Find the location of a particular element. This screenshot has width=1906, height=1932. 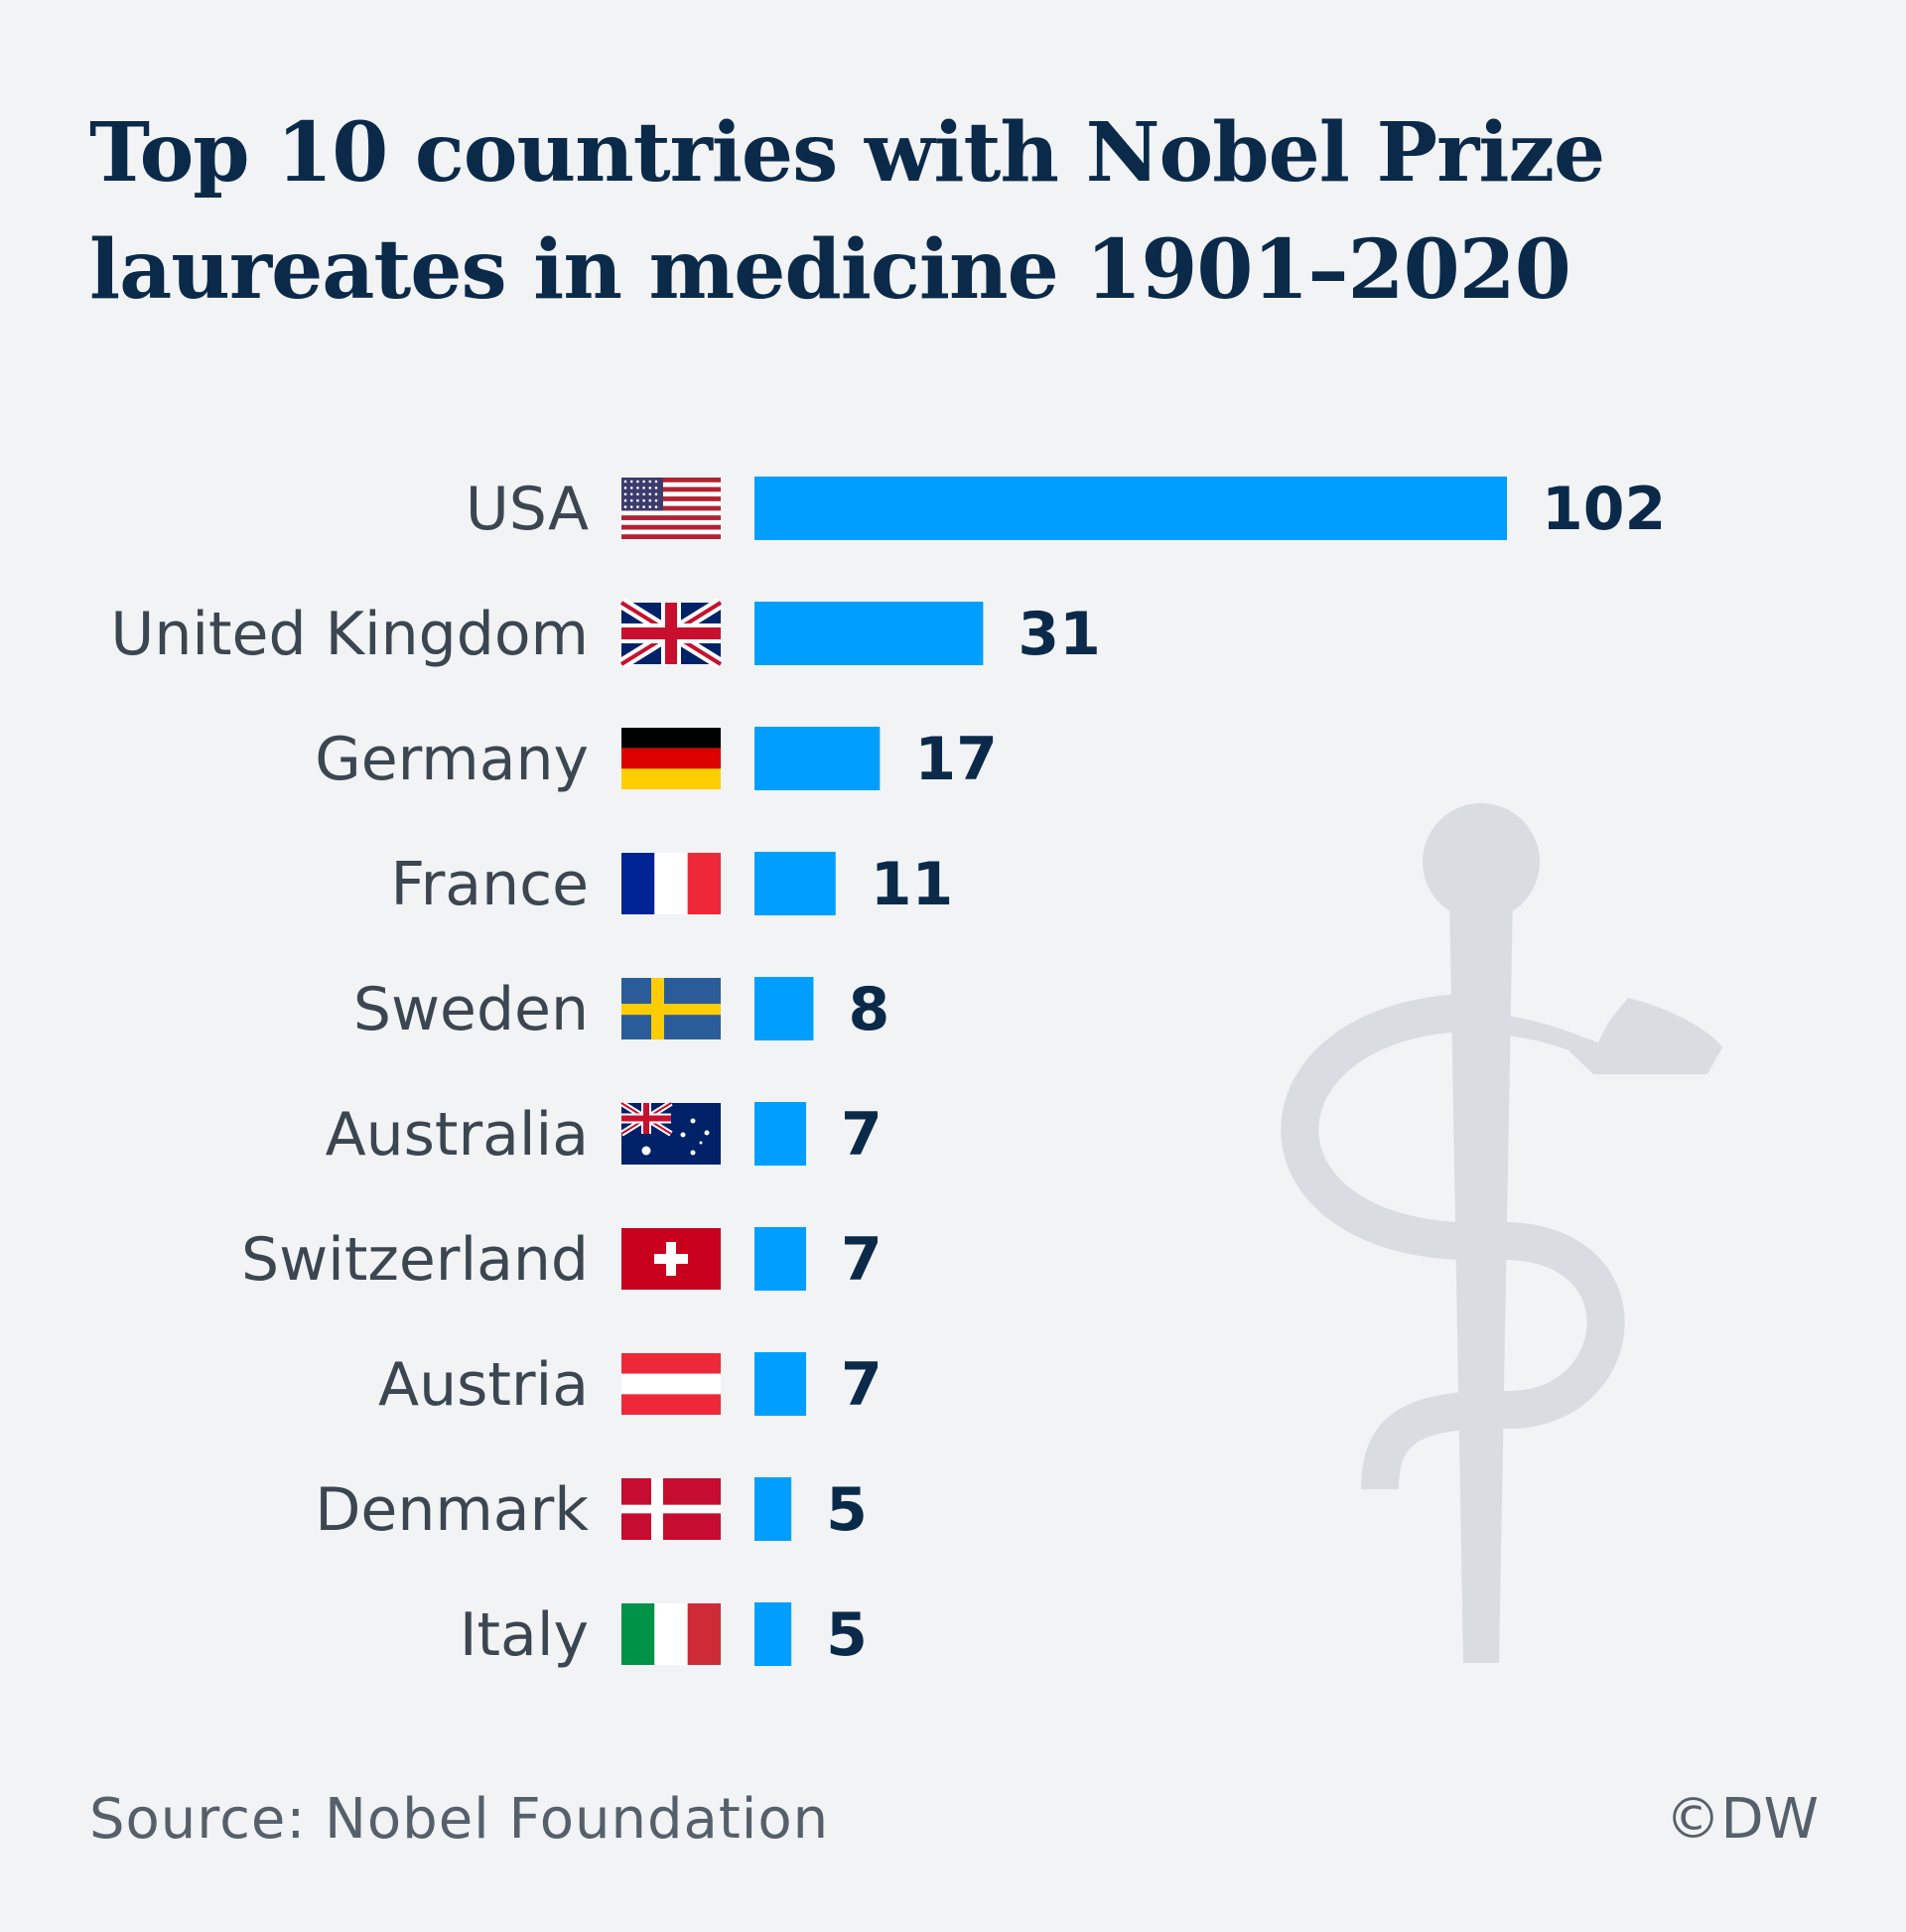

bar-row: Germany 17 is located at coordinates (656, 760).